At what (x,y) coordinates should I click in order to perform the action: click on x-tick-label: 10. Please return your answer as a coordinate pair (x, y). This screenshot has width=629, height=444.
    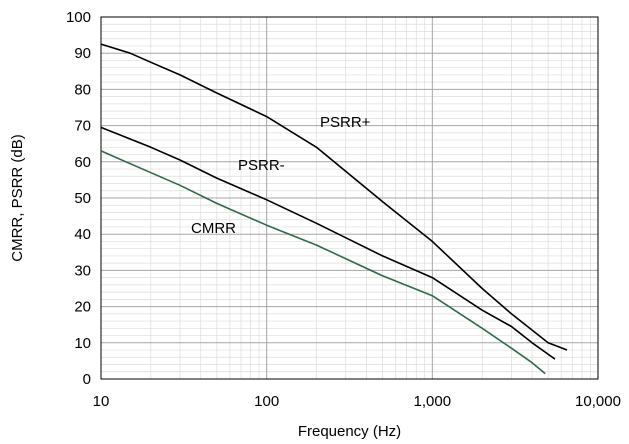
    Looking at the image, I should click on (101, 401).